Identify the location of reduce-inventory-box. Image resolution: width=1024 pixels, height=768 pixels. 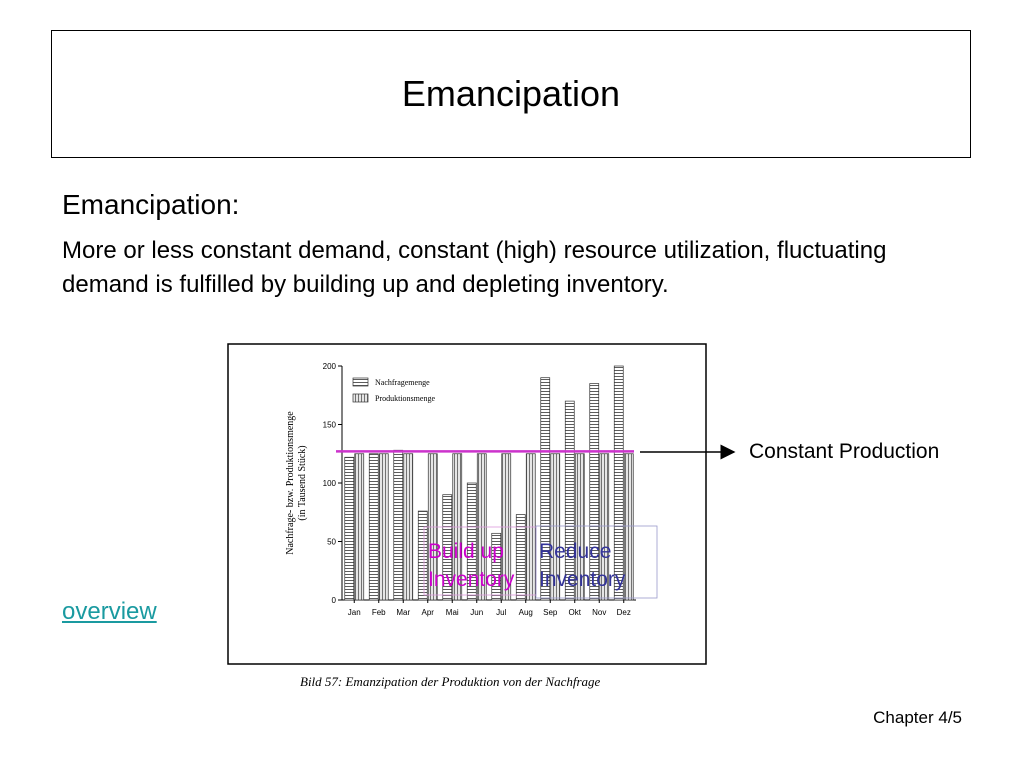
(596, 562).